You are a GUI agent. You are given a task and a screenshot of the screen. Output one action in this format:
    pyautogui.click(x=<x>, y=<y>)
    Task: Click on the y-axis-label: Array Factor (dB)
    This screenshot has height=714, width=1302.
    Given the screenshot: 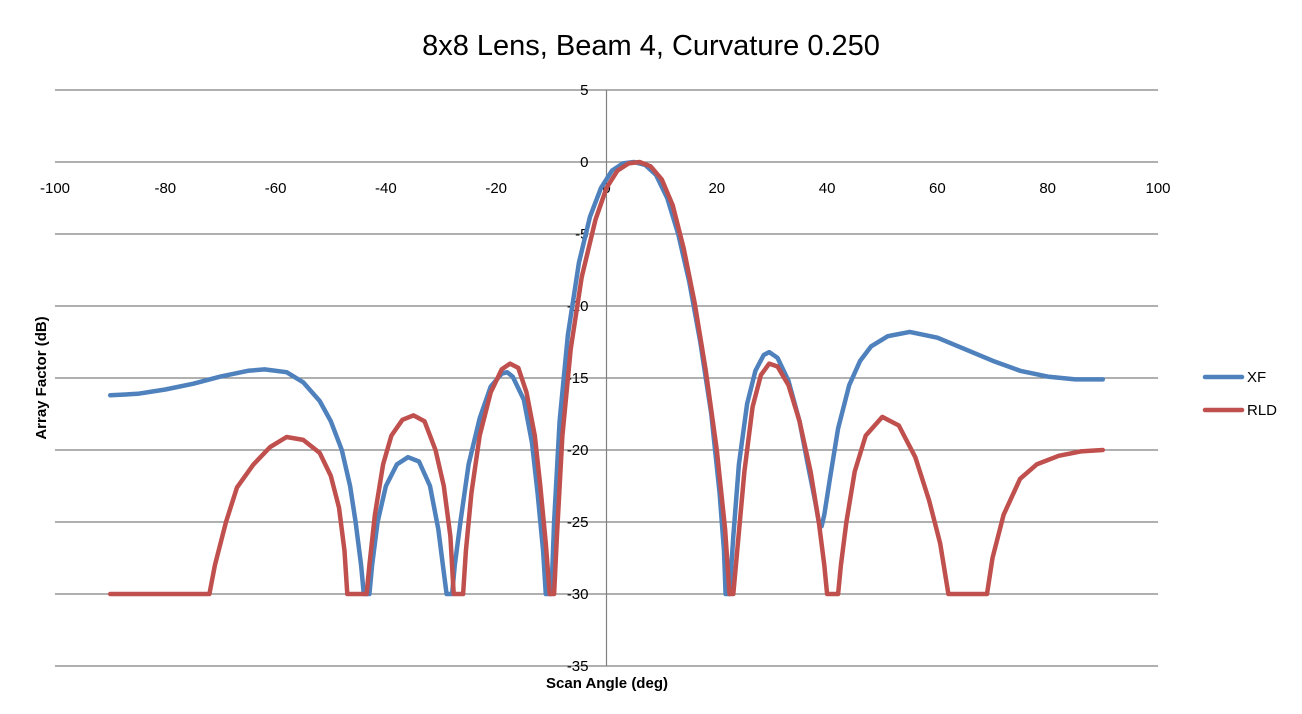 What is the action you would take?
    pyautogui.click(x=41, y=377)
    